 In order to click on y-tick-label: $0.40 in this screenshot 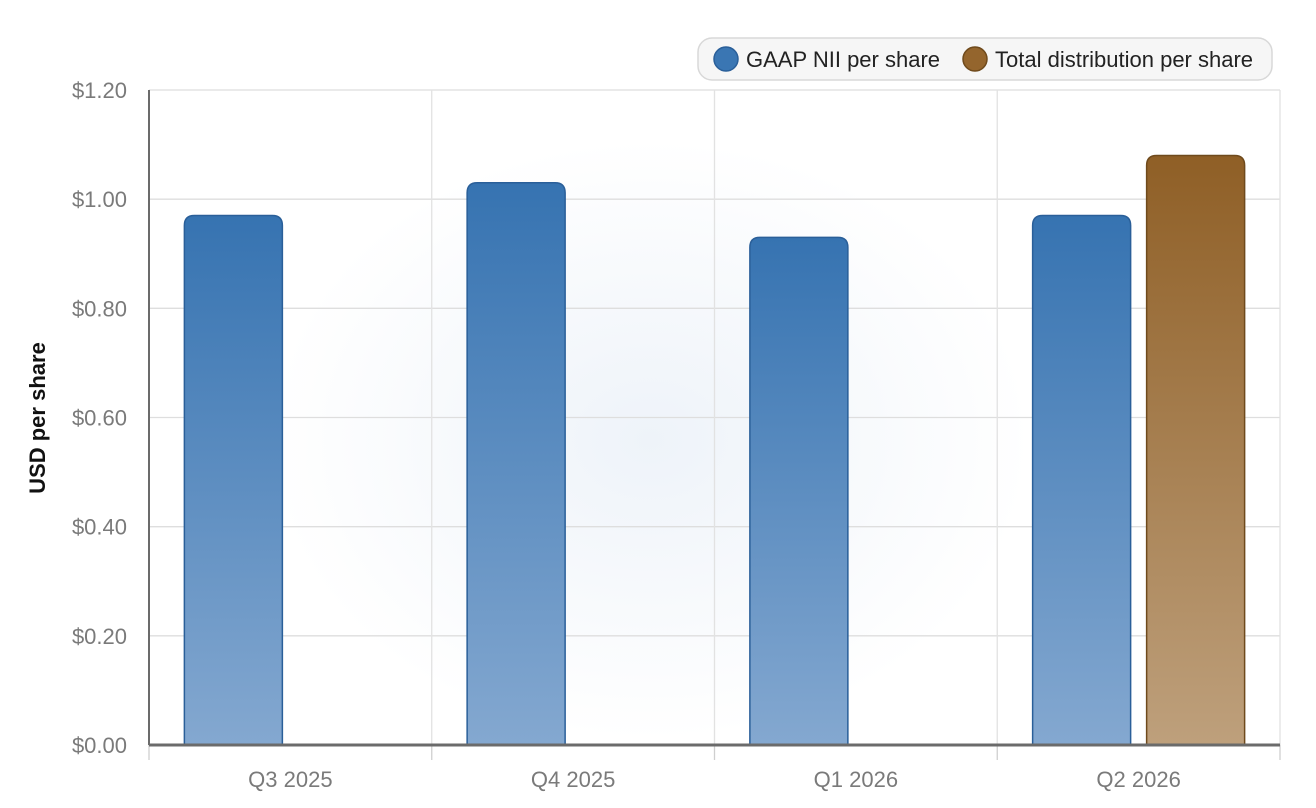, I will do `click(99, 527)`.